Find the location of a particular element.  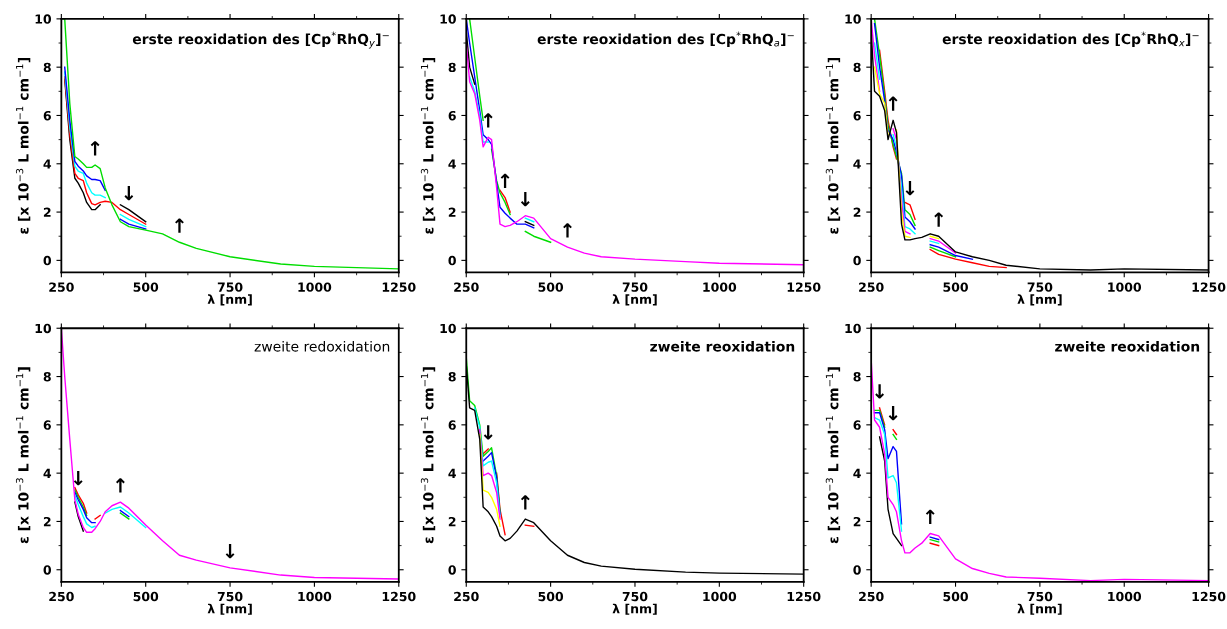

text: zweite redoxidation is located at coordinates (322, 346).